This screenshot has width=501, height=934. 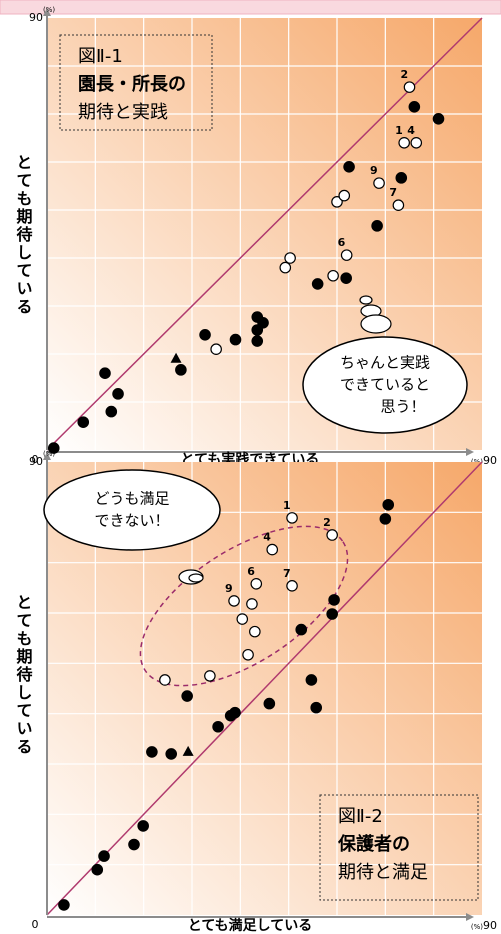 I want to click on point-label: 1, so click(x=399, y=130).